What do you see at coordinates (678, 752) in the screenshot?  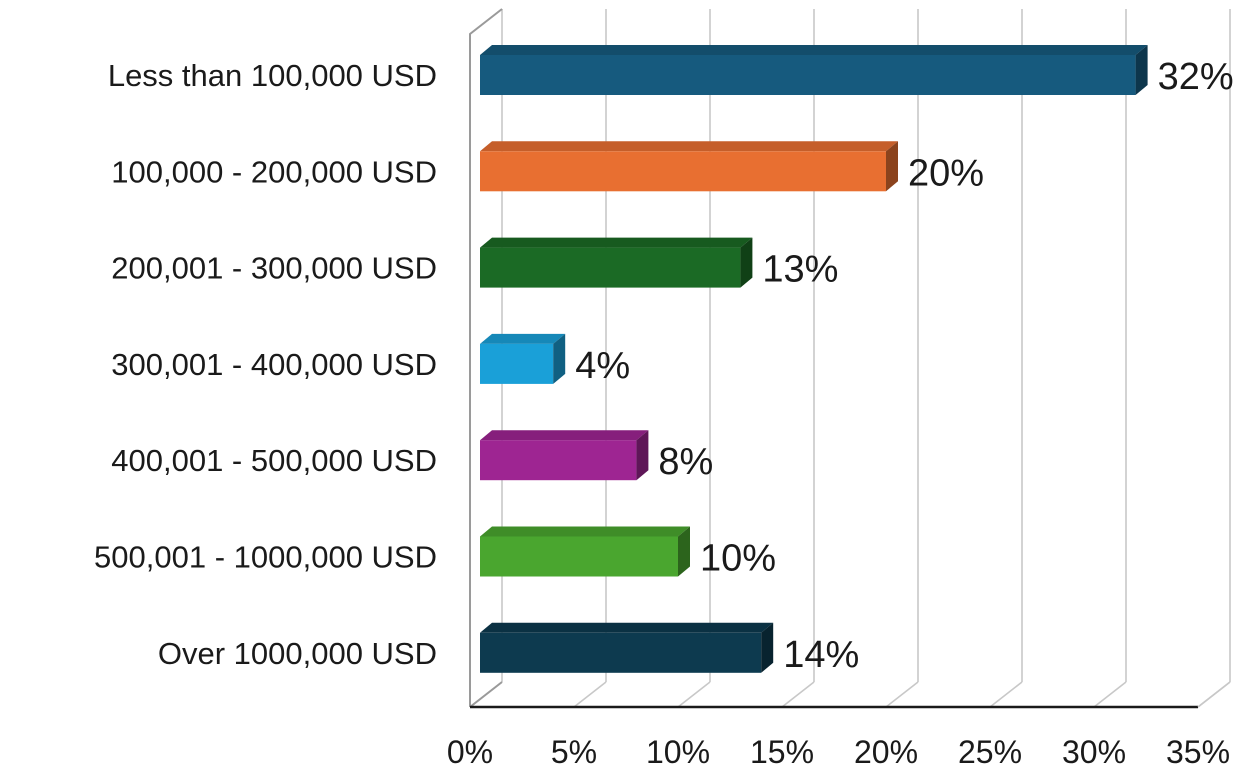 I see `x-tick-label: 10%` at bounding box center [678, 752].